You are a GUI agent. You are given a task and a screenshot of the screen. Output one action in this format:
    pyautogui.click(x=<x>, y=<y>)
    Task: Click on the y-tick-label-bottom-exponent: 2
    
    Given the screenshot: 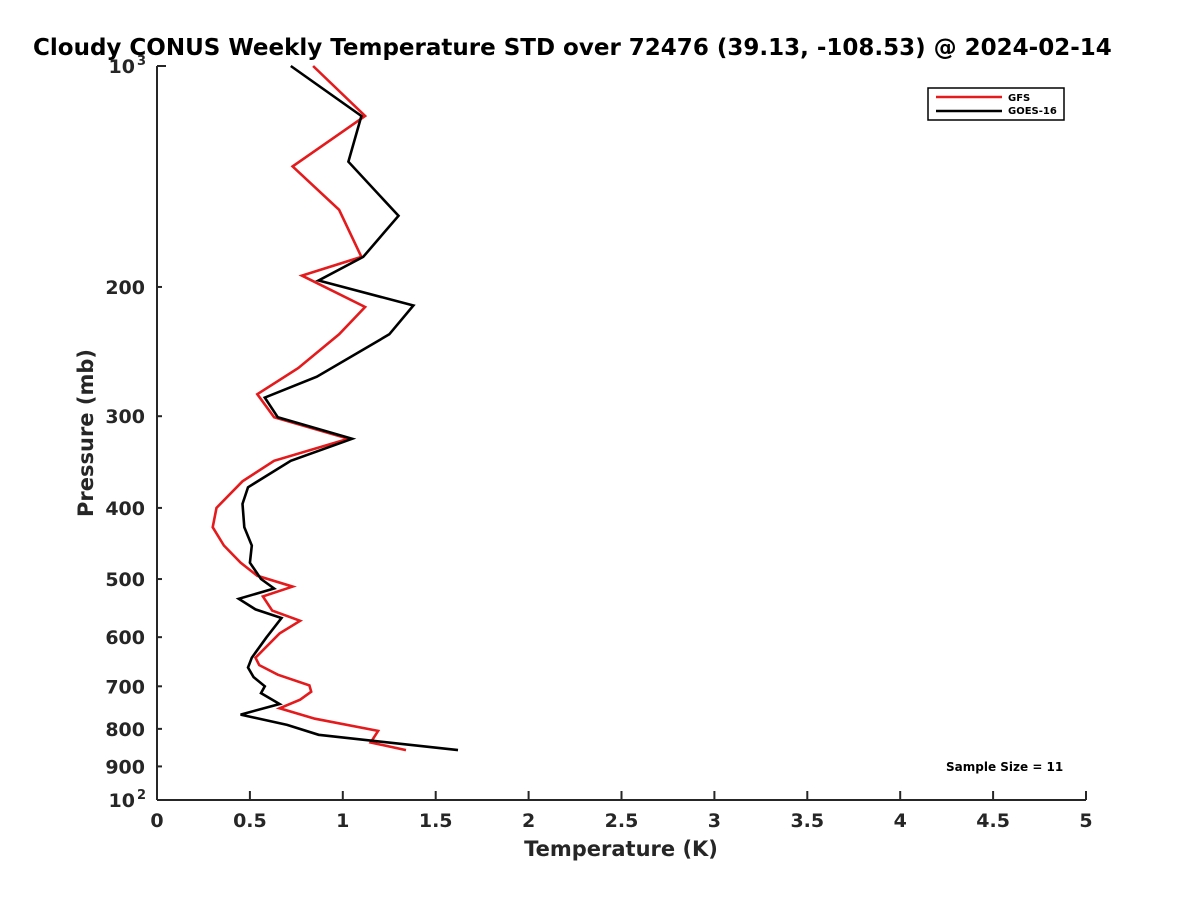 What is the action you would take?
    pyautogui.click(x=141, y=795)
    